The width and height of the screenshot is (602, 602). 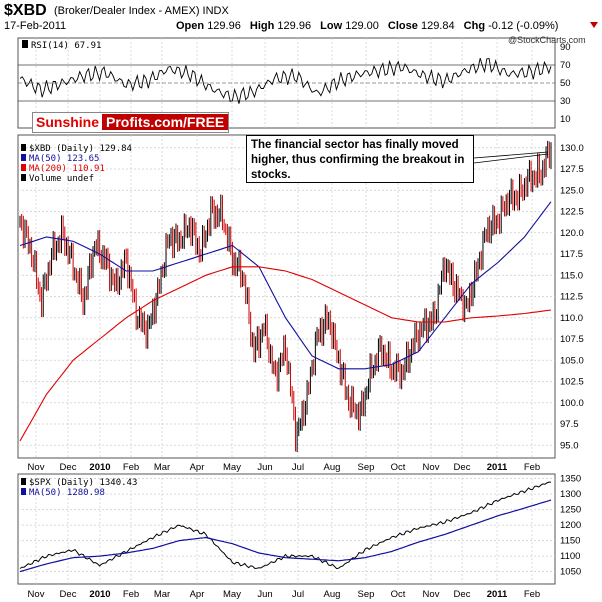 What do you see at coordinates (431, 467) in the screenshot?
I see `price-month-label: Nov` at bounding box center [431, 467].